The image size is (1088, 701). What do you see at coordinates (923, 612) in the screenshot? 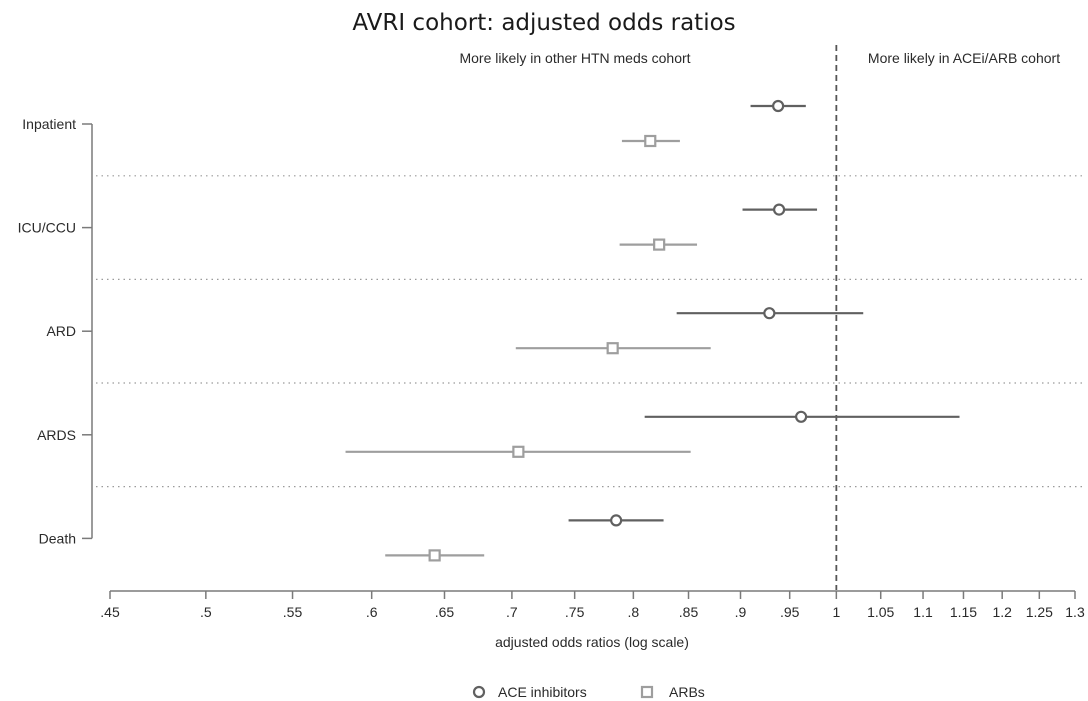
I see `x-tick-label: 1.1` at bounding box center [923, 612].